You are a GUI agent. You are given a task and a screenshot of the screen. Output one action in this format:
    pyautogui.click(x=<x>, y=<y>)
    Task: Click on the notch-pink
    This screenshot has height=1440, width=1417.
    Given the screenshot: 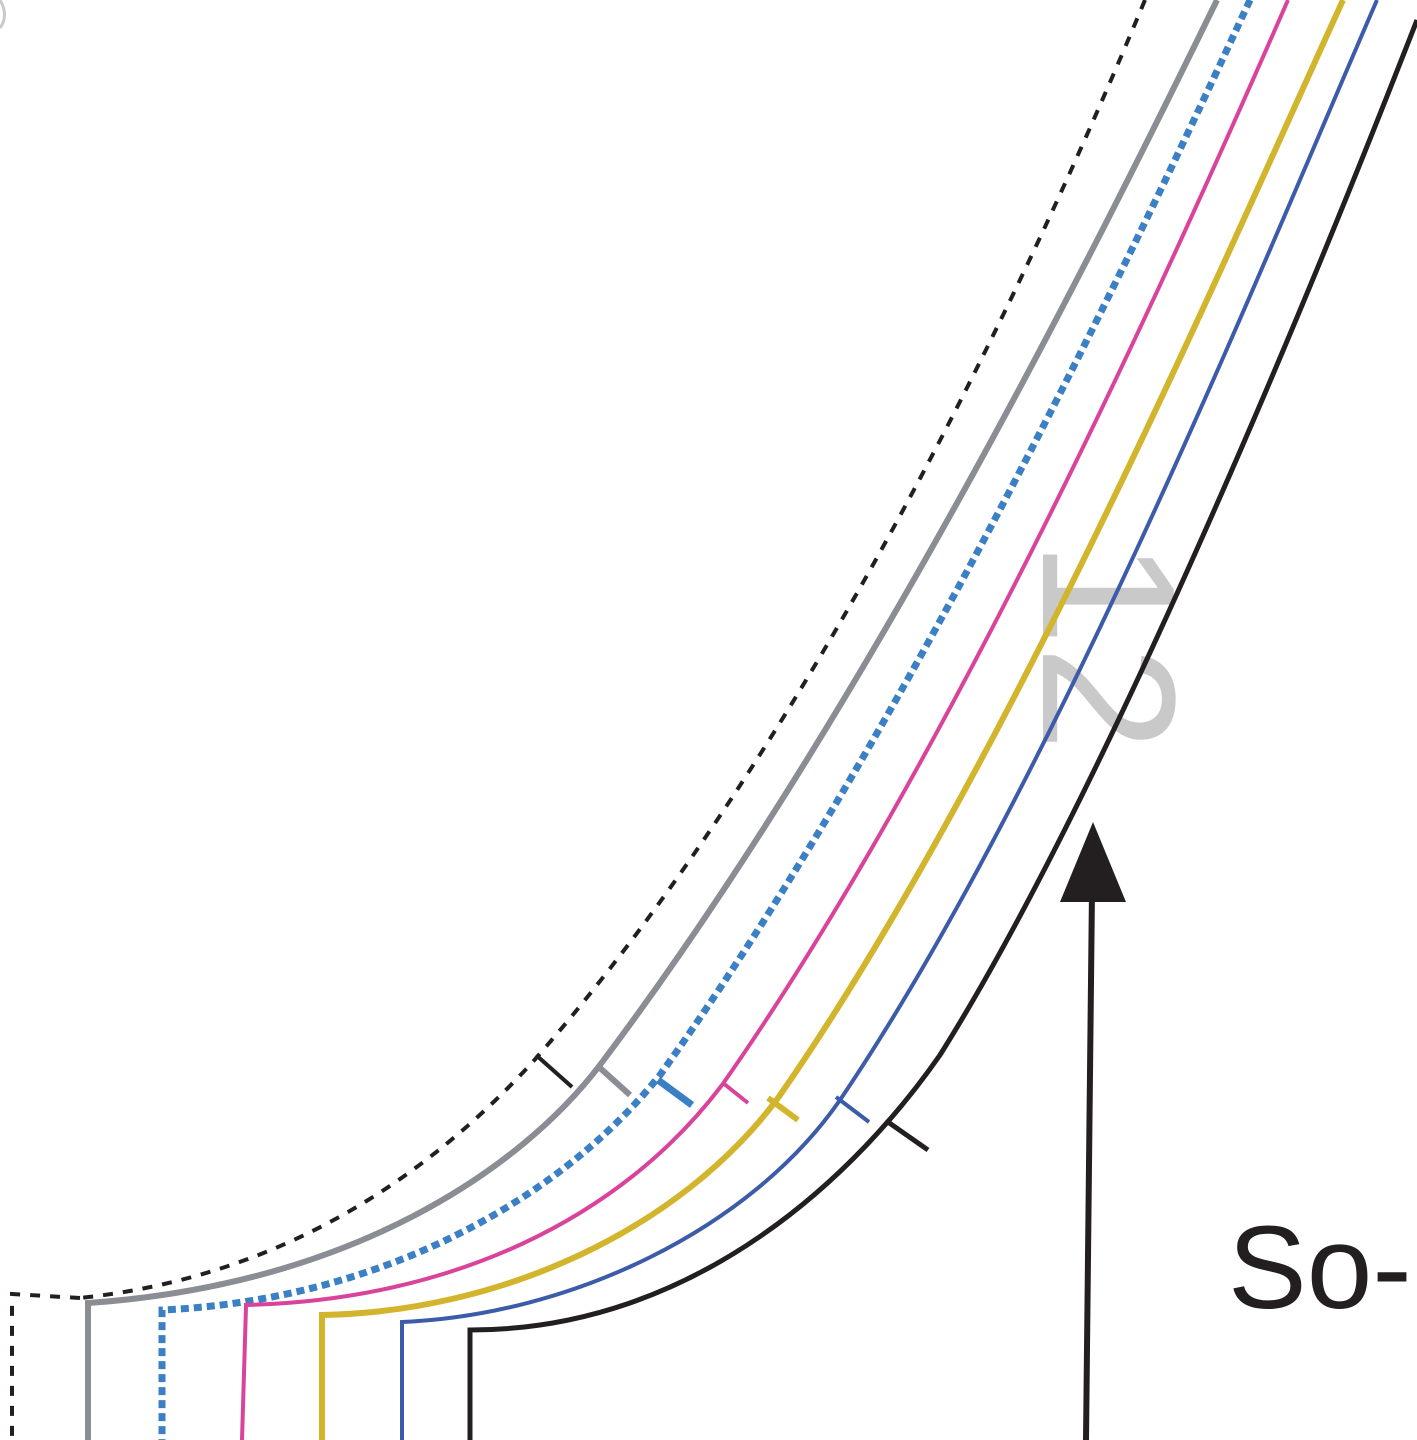 What is the action you would take?
    pyautogui.click(x=735, y=1093)
    